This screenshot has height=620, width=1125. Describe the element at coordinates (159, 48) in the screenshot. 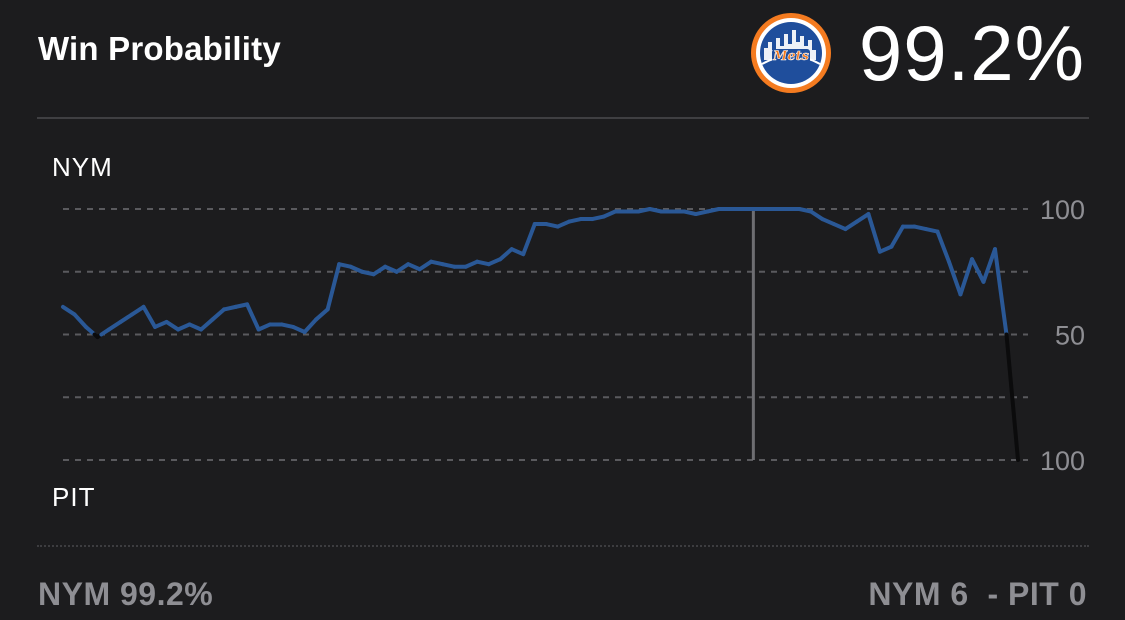

I see `card-title: Win Probability` at that location.